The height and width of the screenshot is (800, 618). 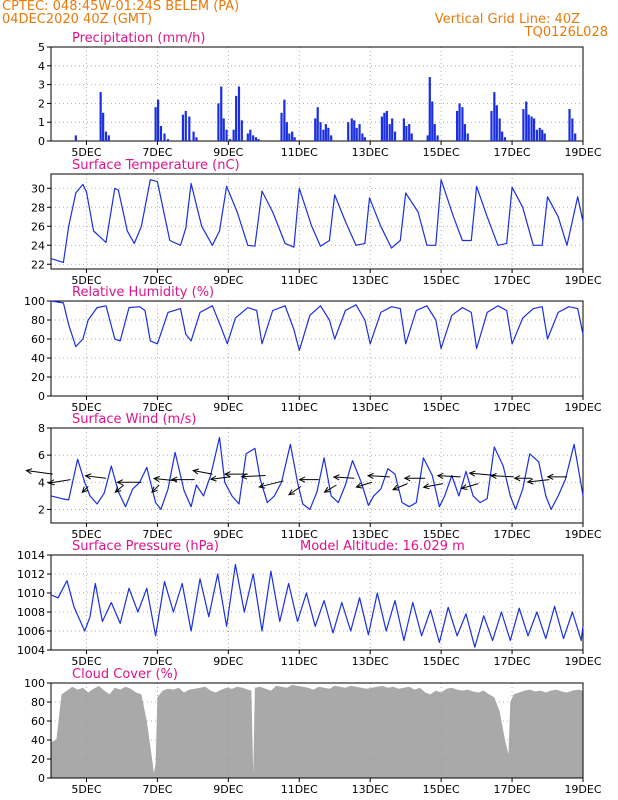 I want to click on cloud-ytick-label: 100, so click(x=34, y=683).